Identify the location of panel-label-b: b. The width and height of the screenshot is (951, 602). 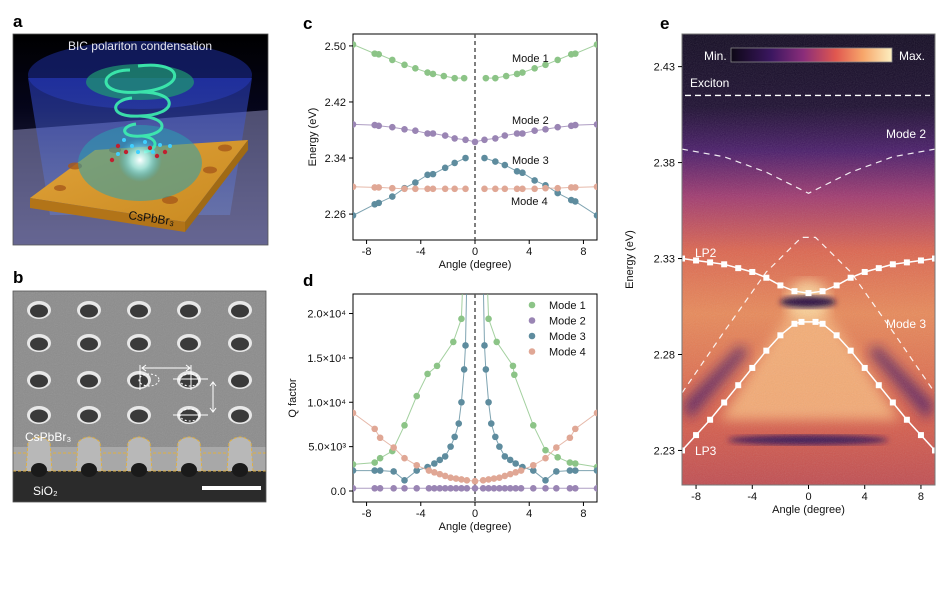
(18, 277).